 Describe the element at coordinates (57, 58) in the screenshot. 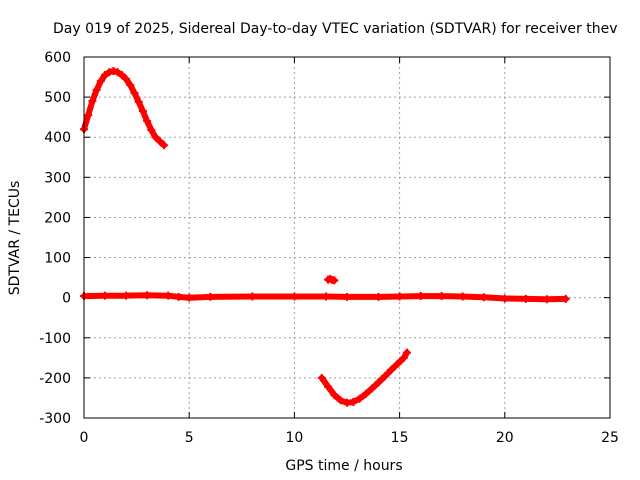

I see `y-tick-label: 600` at that location.